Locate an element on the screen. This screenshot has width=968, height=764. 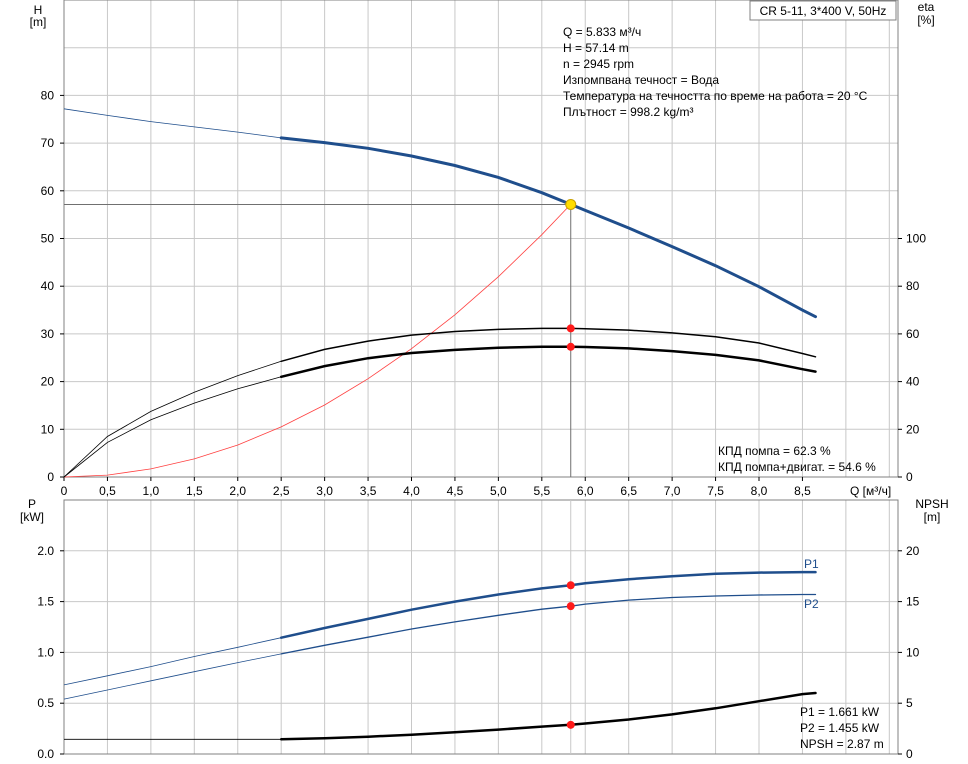
p2-duty-marker is located at coordinates (570, 606).